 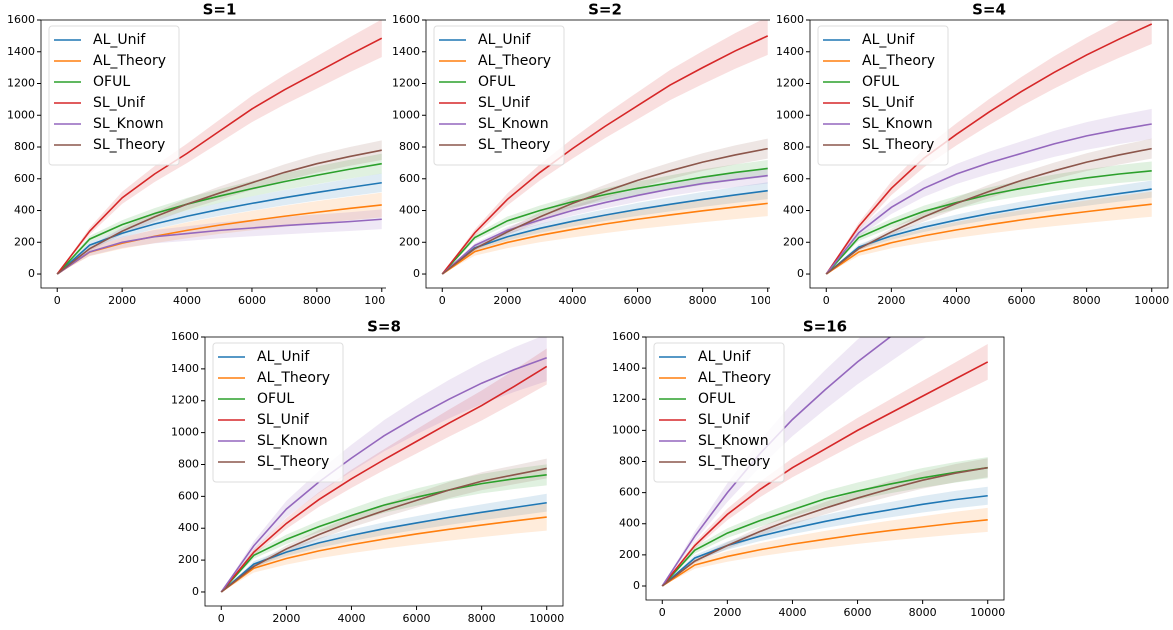 What do you see at coordinates (220, 10) in the screenshot?
I see `subplot-title: S=1` at bounding box center [220, 10].